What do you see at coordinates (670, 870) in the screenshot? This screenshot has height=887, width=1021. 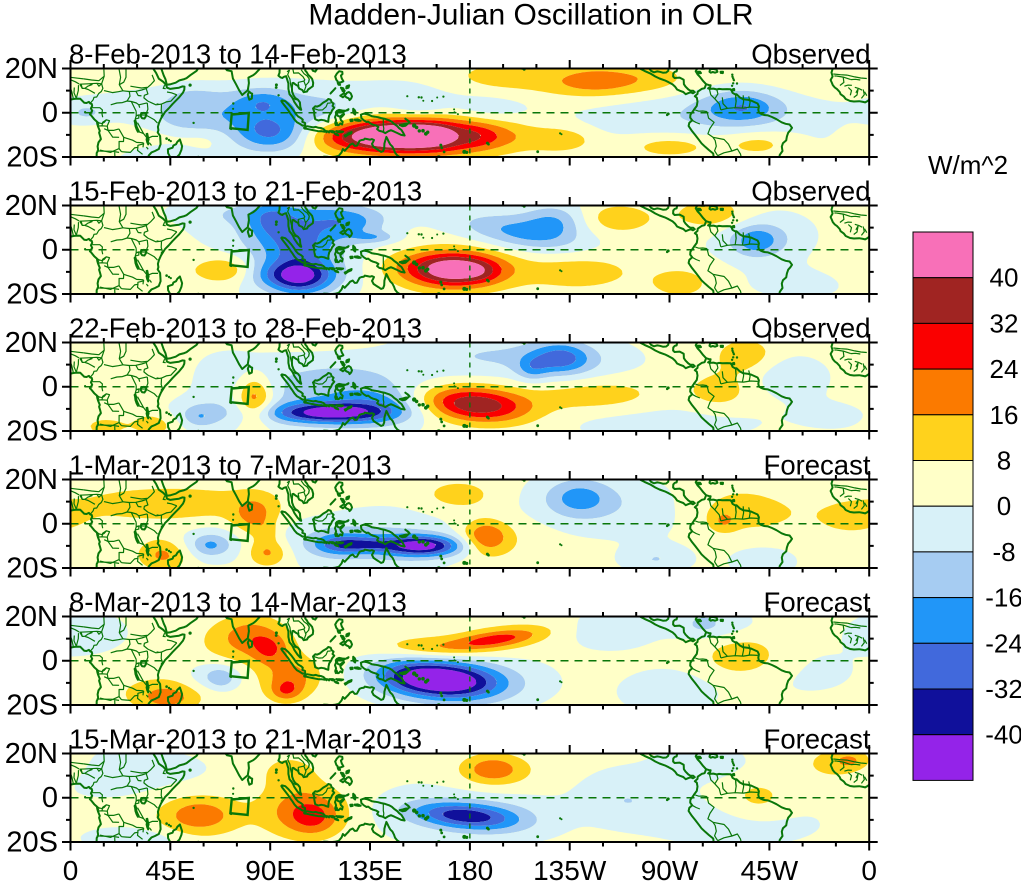 I see `svg-text: 90W` at bounding box center [670, 870].